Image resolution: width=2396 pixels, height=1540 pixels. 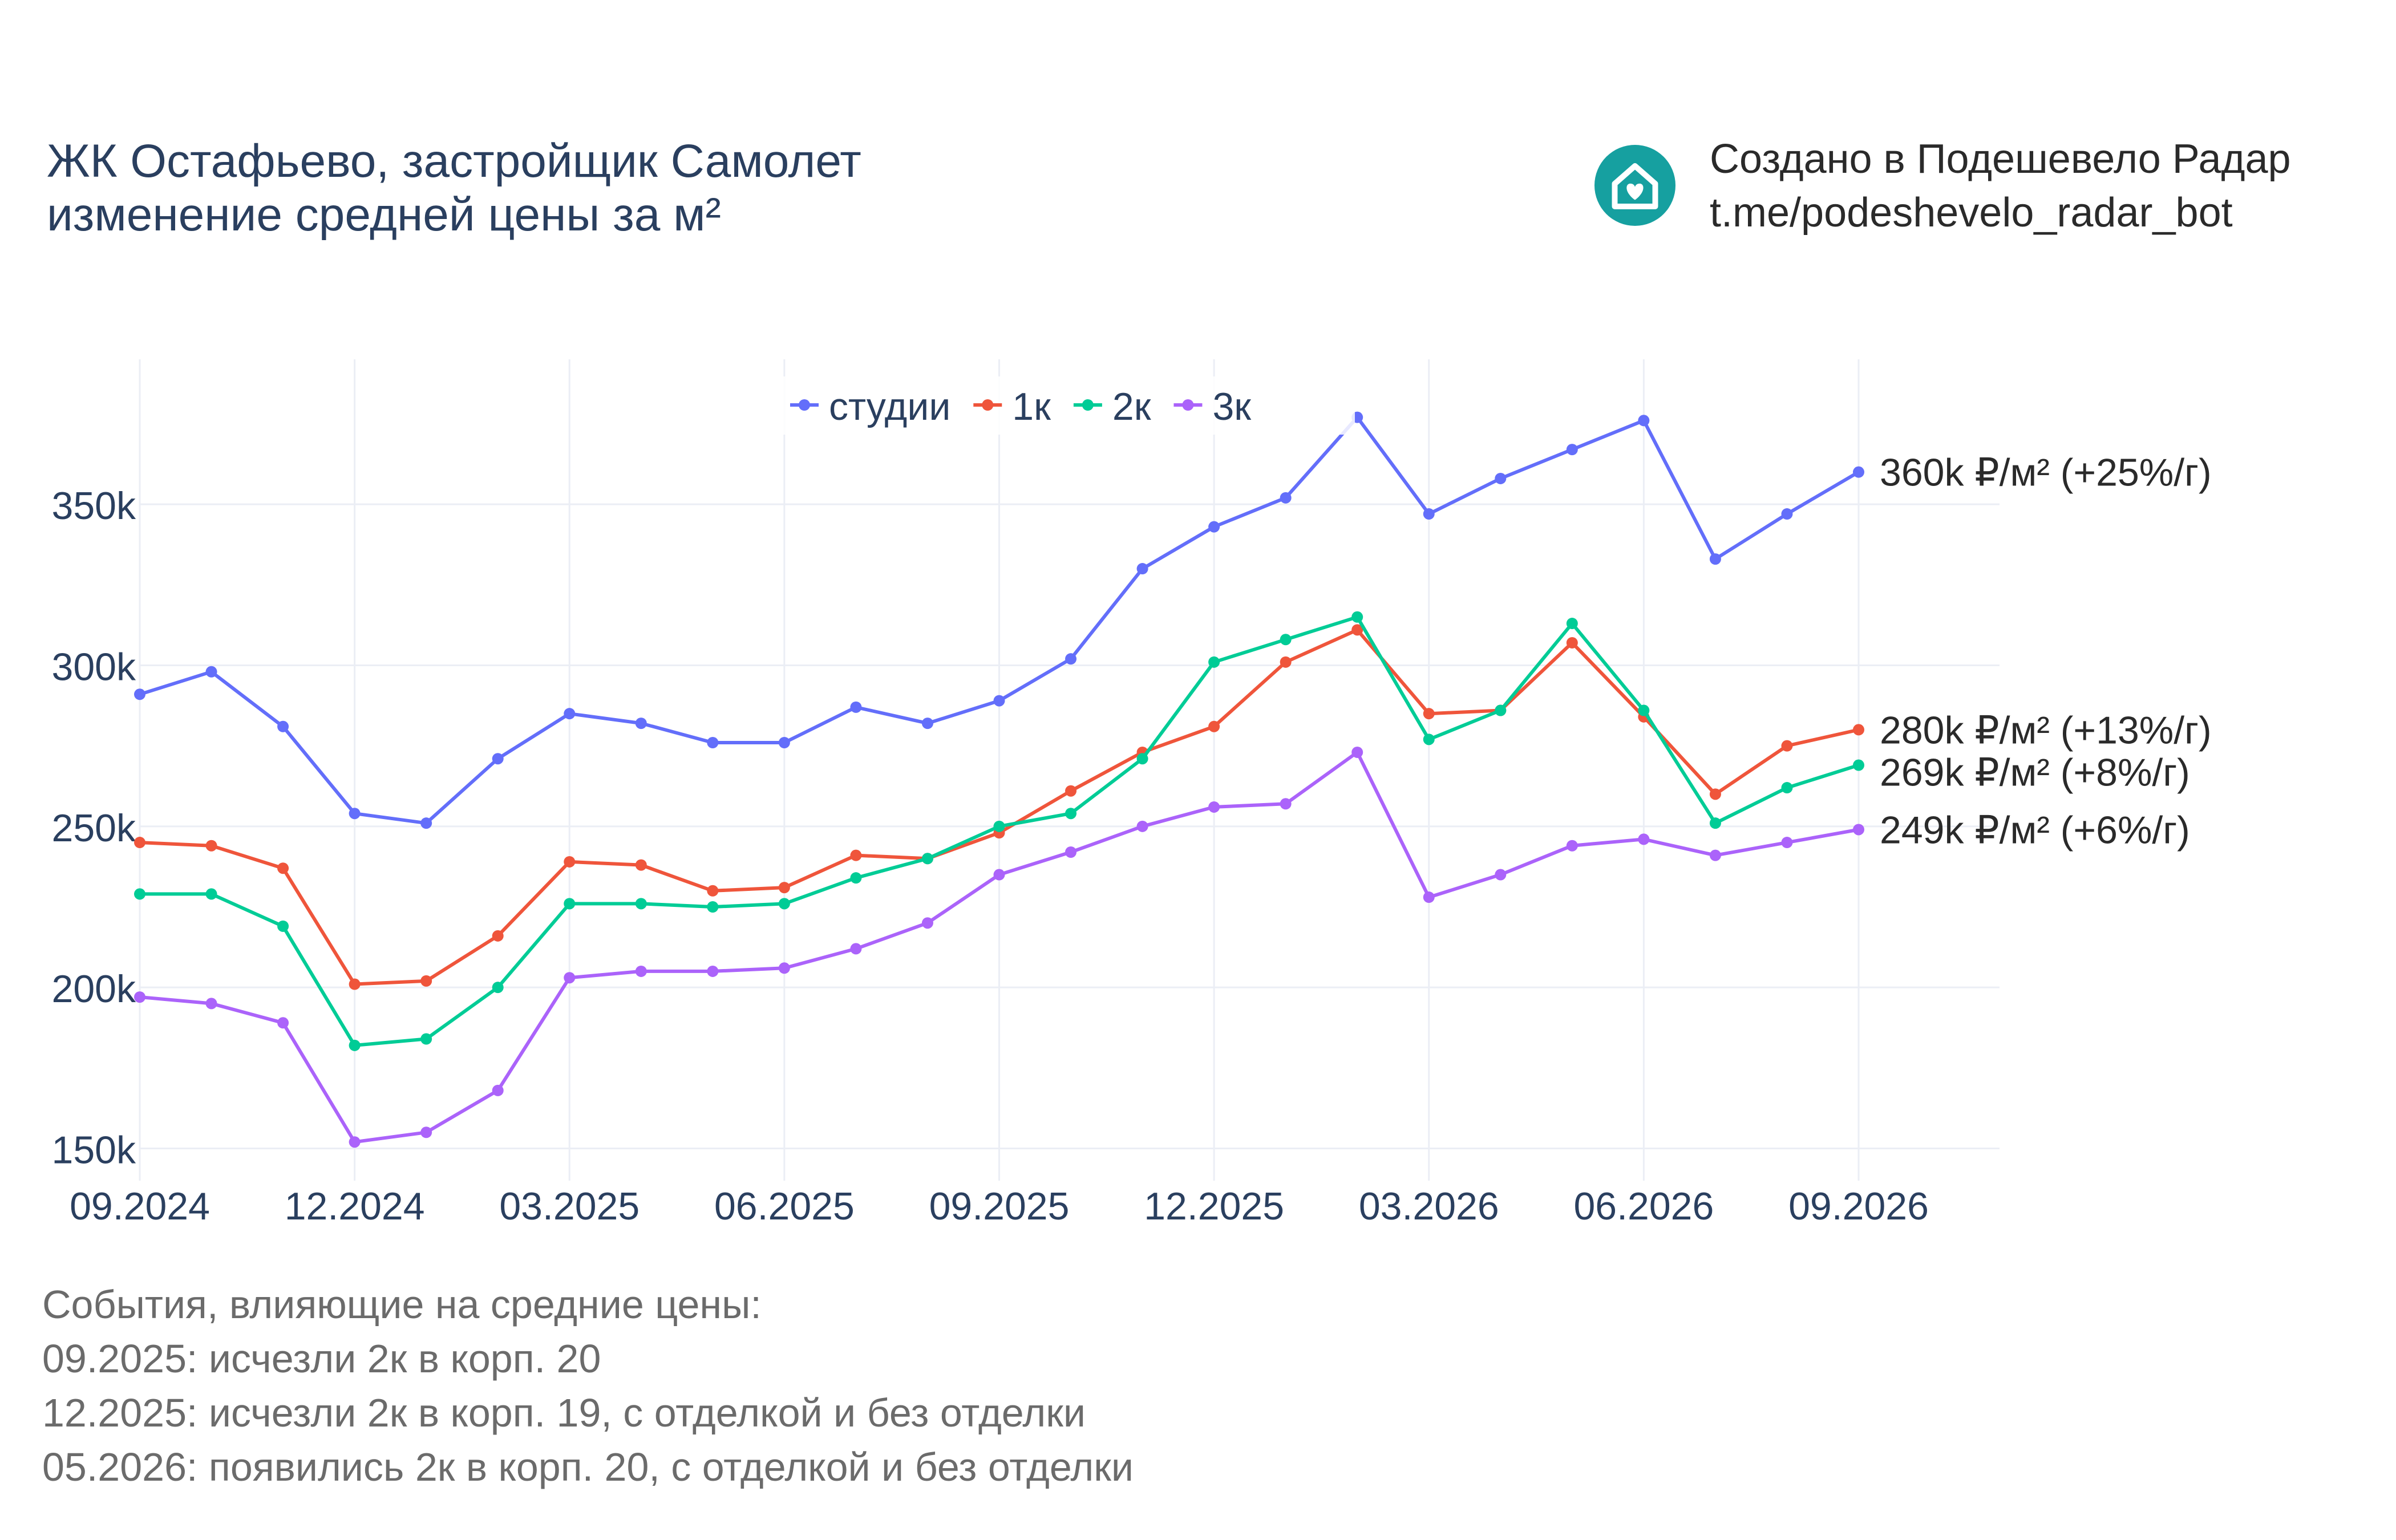 What do you see at coordinates (1031, 407) in the screenshot?
I see `legend-label: 1к` at bounding box center [1031, 407].